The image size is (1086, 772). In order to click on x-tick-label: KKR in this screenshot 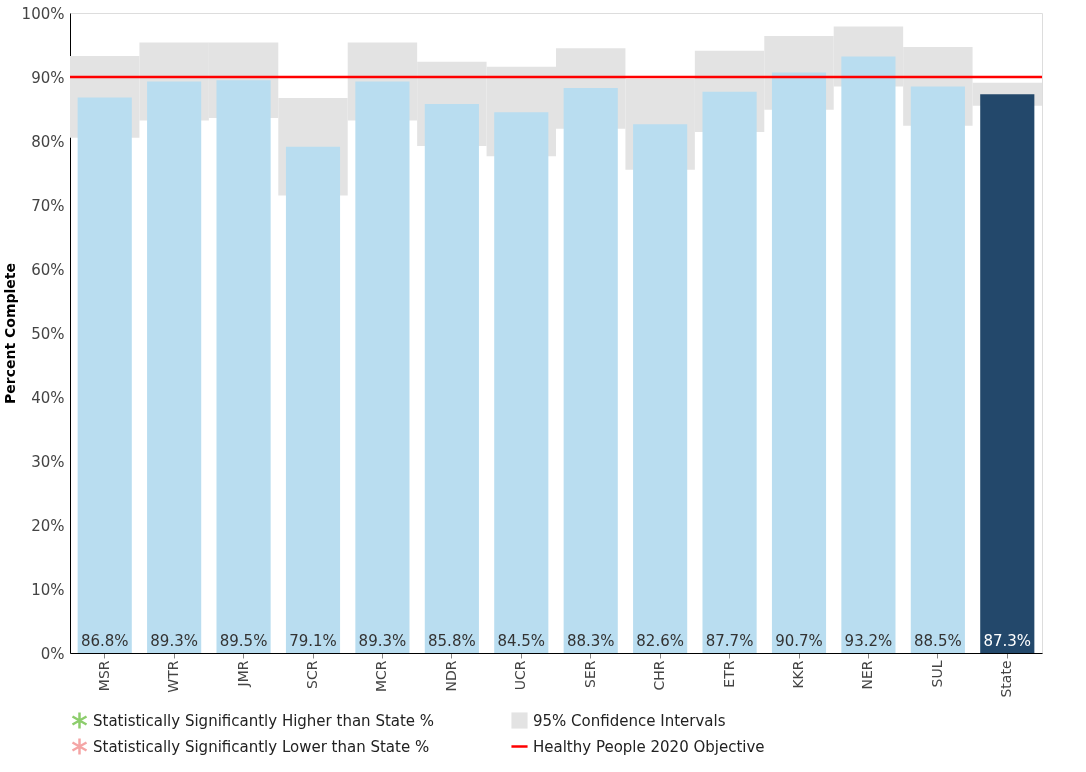, I will do `click(798, 674)`.